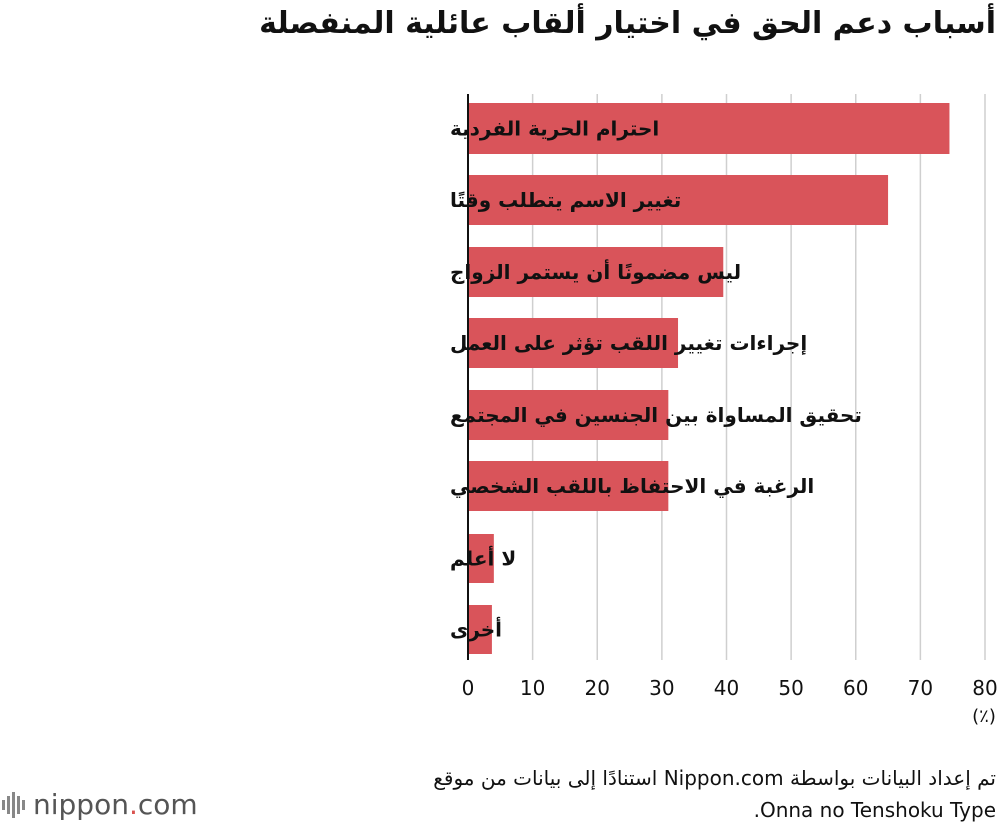  I want to click on logo-text: nippon, so click(81, 804).